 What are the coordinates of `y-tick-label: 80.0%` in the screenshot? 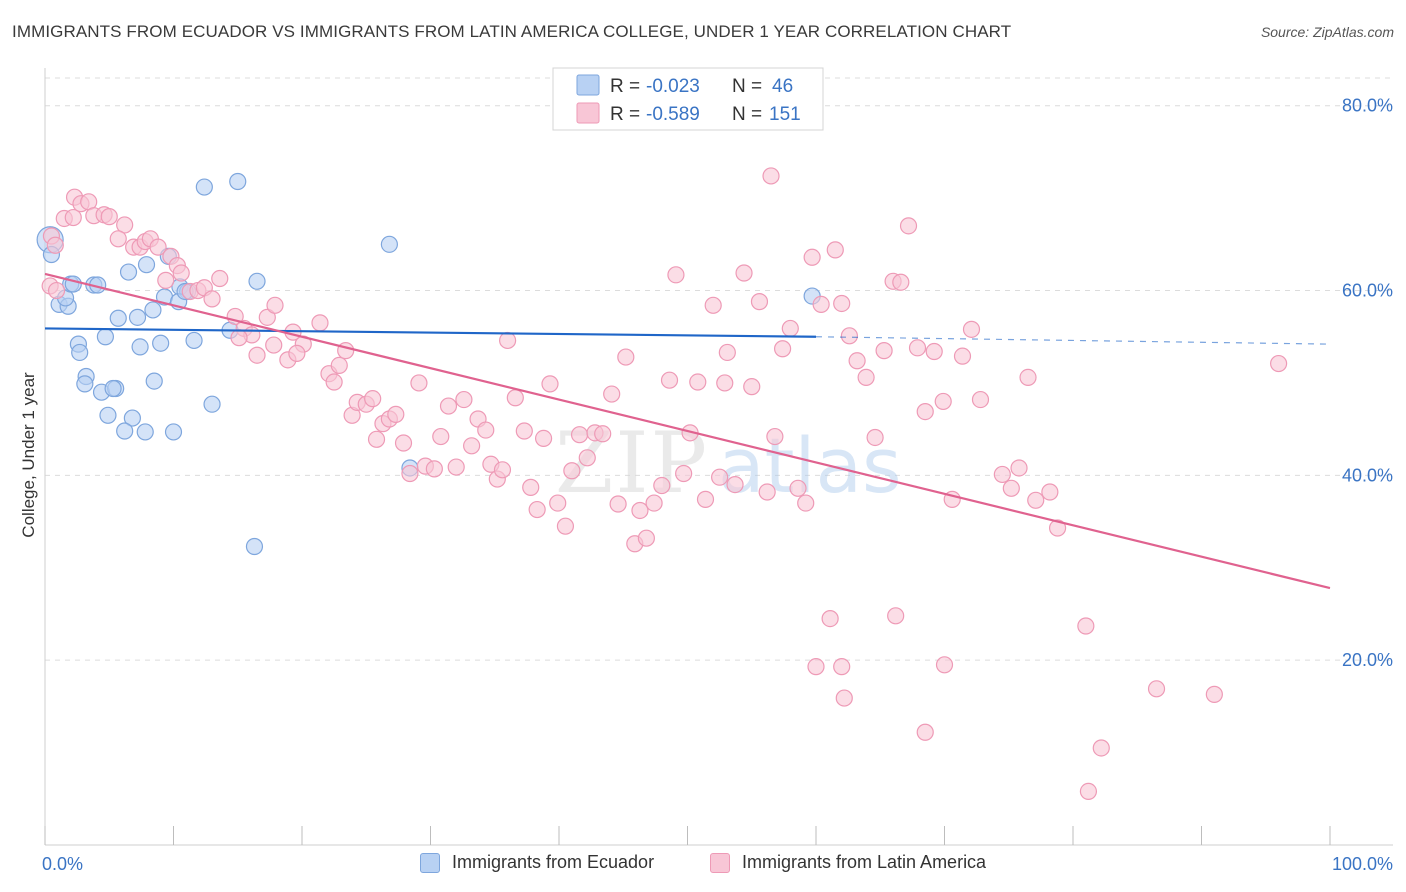 It's located at (1367, 106).